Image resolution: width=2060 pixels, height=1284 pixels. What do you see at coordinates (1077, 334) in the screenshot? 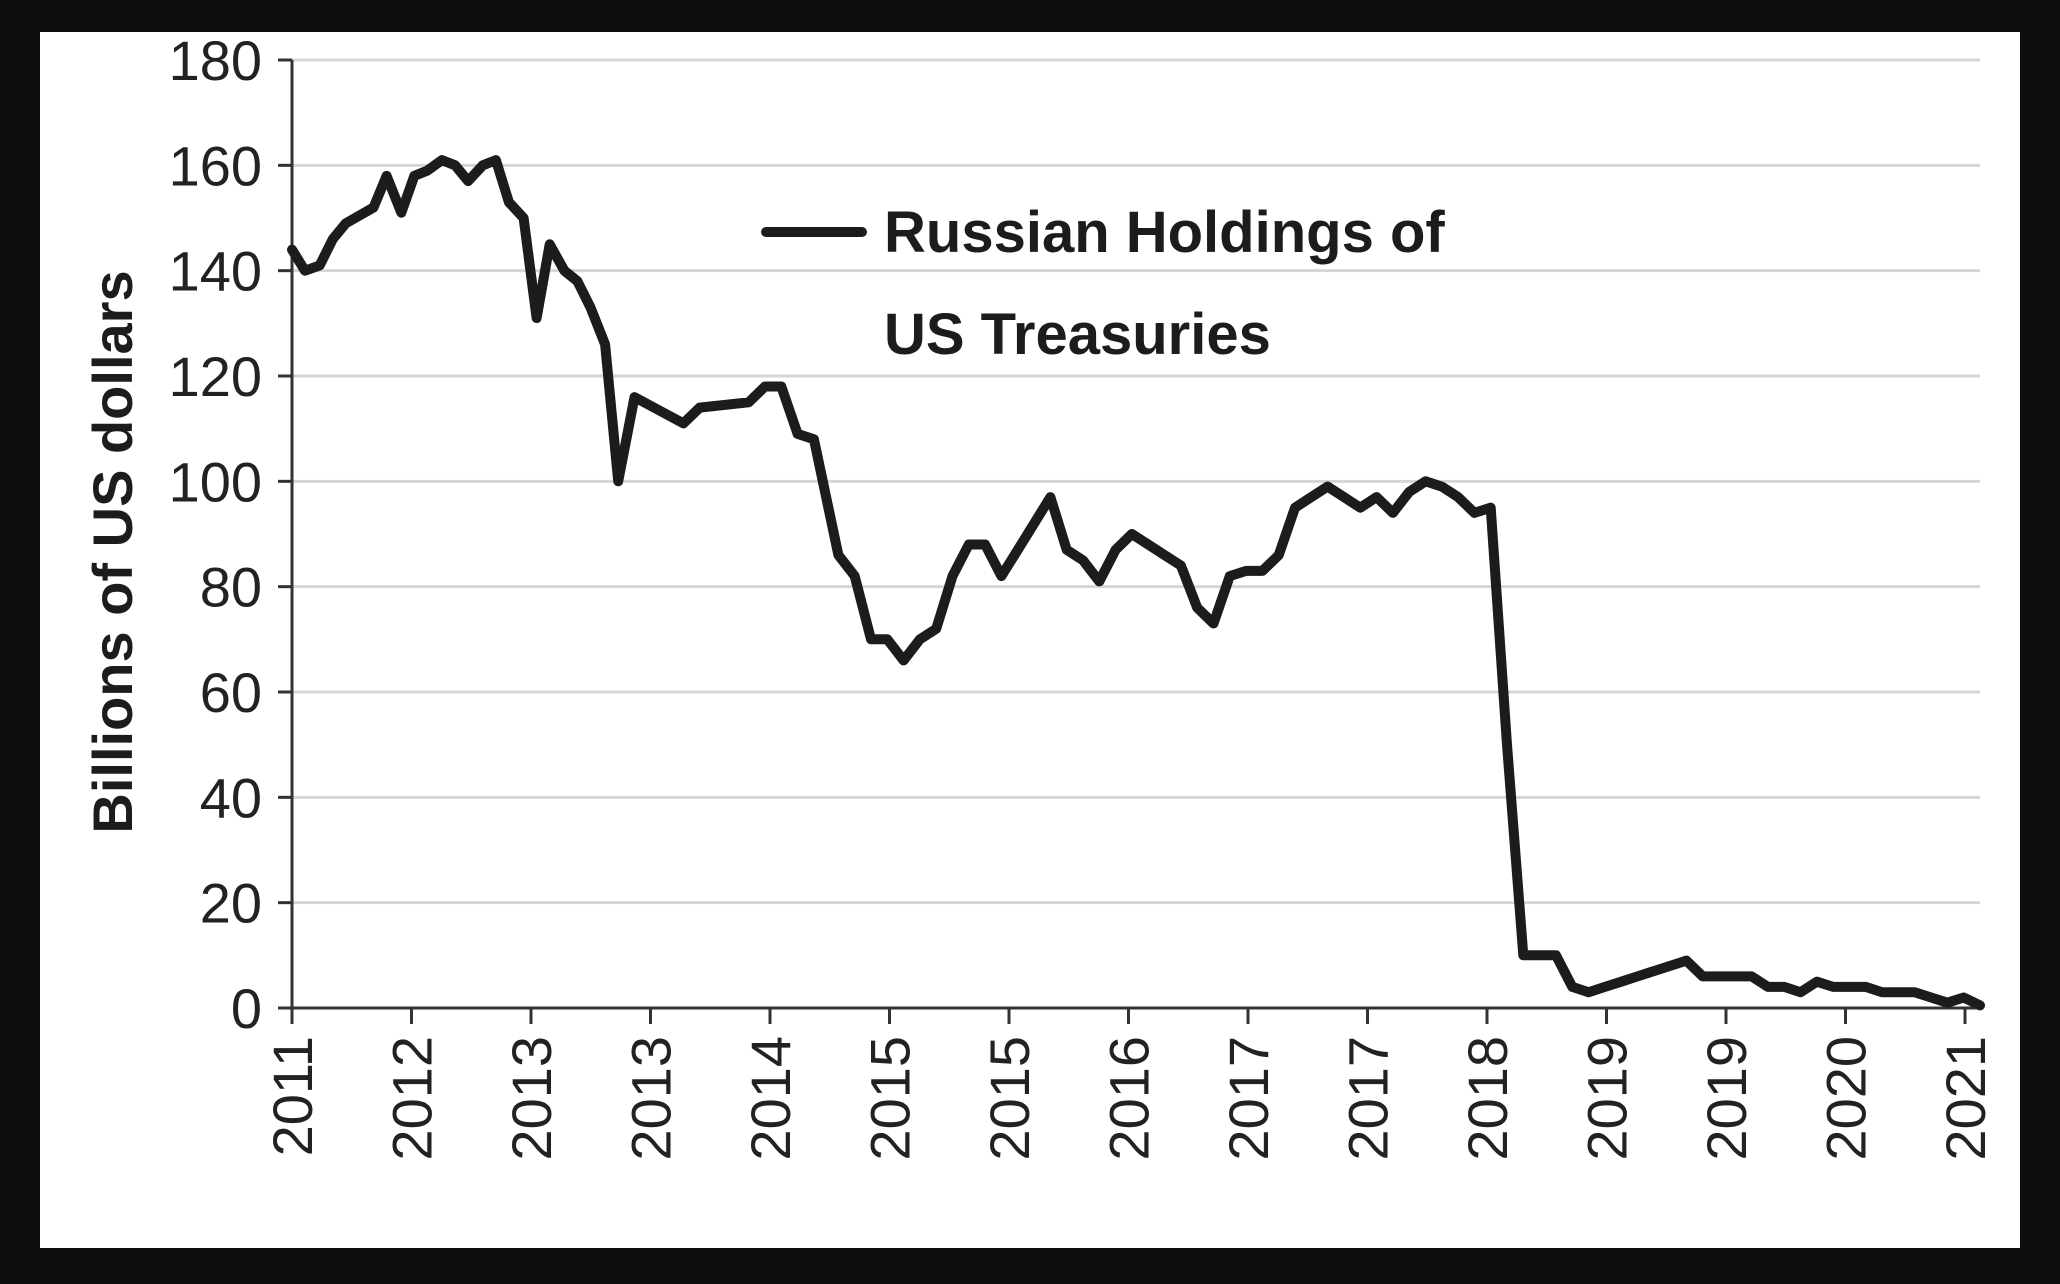
I see `legend-entry-label-line-2: US Treasuries` at bounding box center [1077, 334].